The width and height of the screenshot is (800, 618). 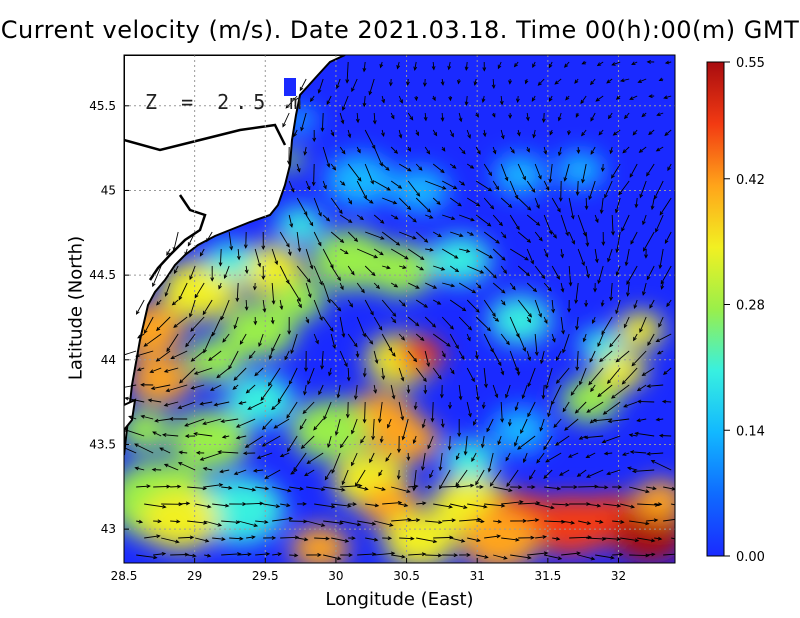 What do you see at coordinates (750, 557) in the screenshot?
I see `colorbar-tick-label: 0.00` at bounding box center [750, 557].